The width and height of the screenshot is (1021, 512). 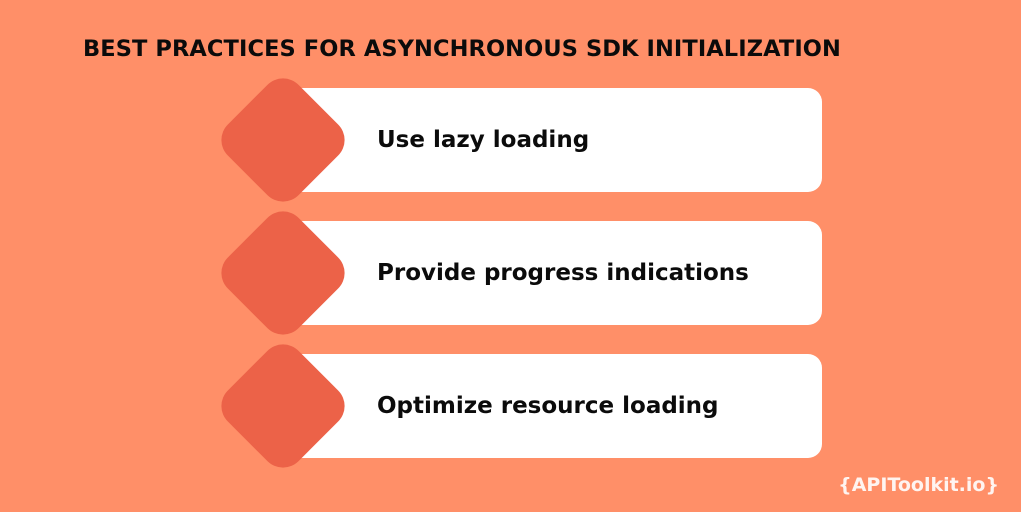 I want to click on step-label-1: Use lazy loading, so click(x=483, y=140).